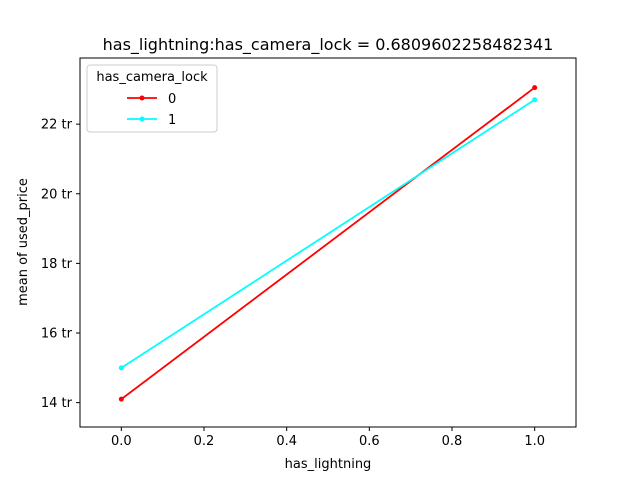  Describe the element at coordinates (152, 77) in the screenshot. I see `legend-title: has_camera_lock` at that location.